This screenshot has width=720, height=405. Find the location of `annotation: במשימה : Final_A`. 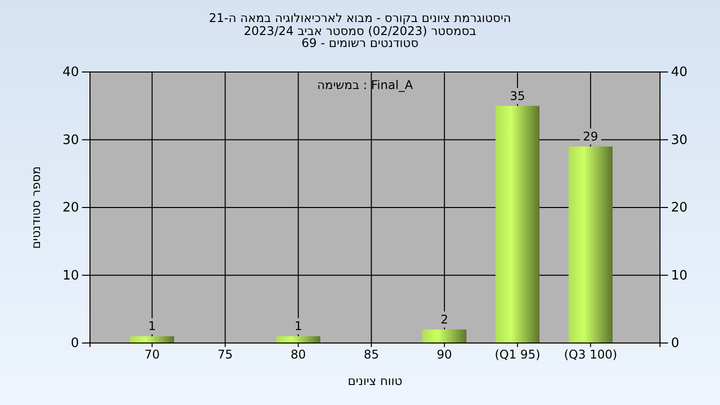

annotation: במשימה : Final_A is located at coordinates (365, 85).